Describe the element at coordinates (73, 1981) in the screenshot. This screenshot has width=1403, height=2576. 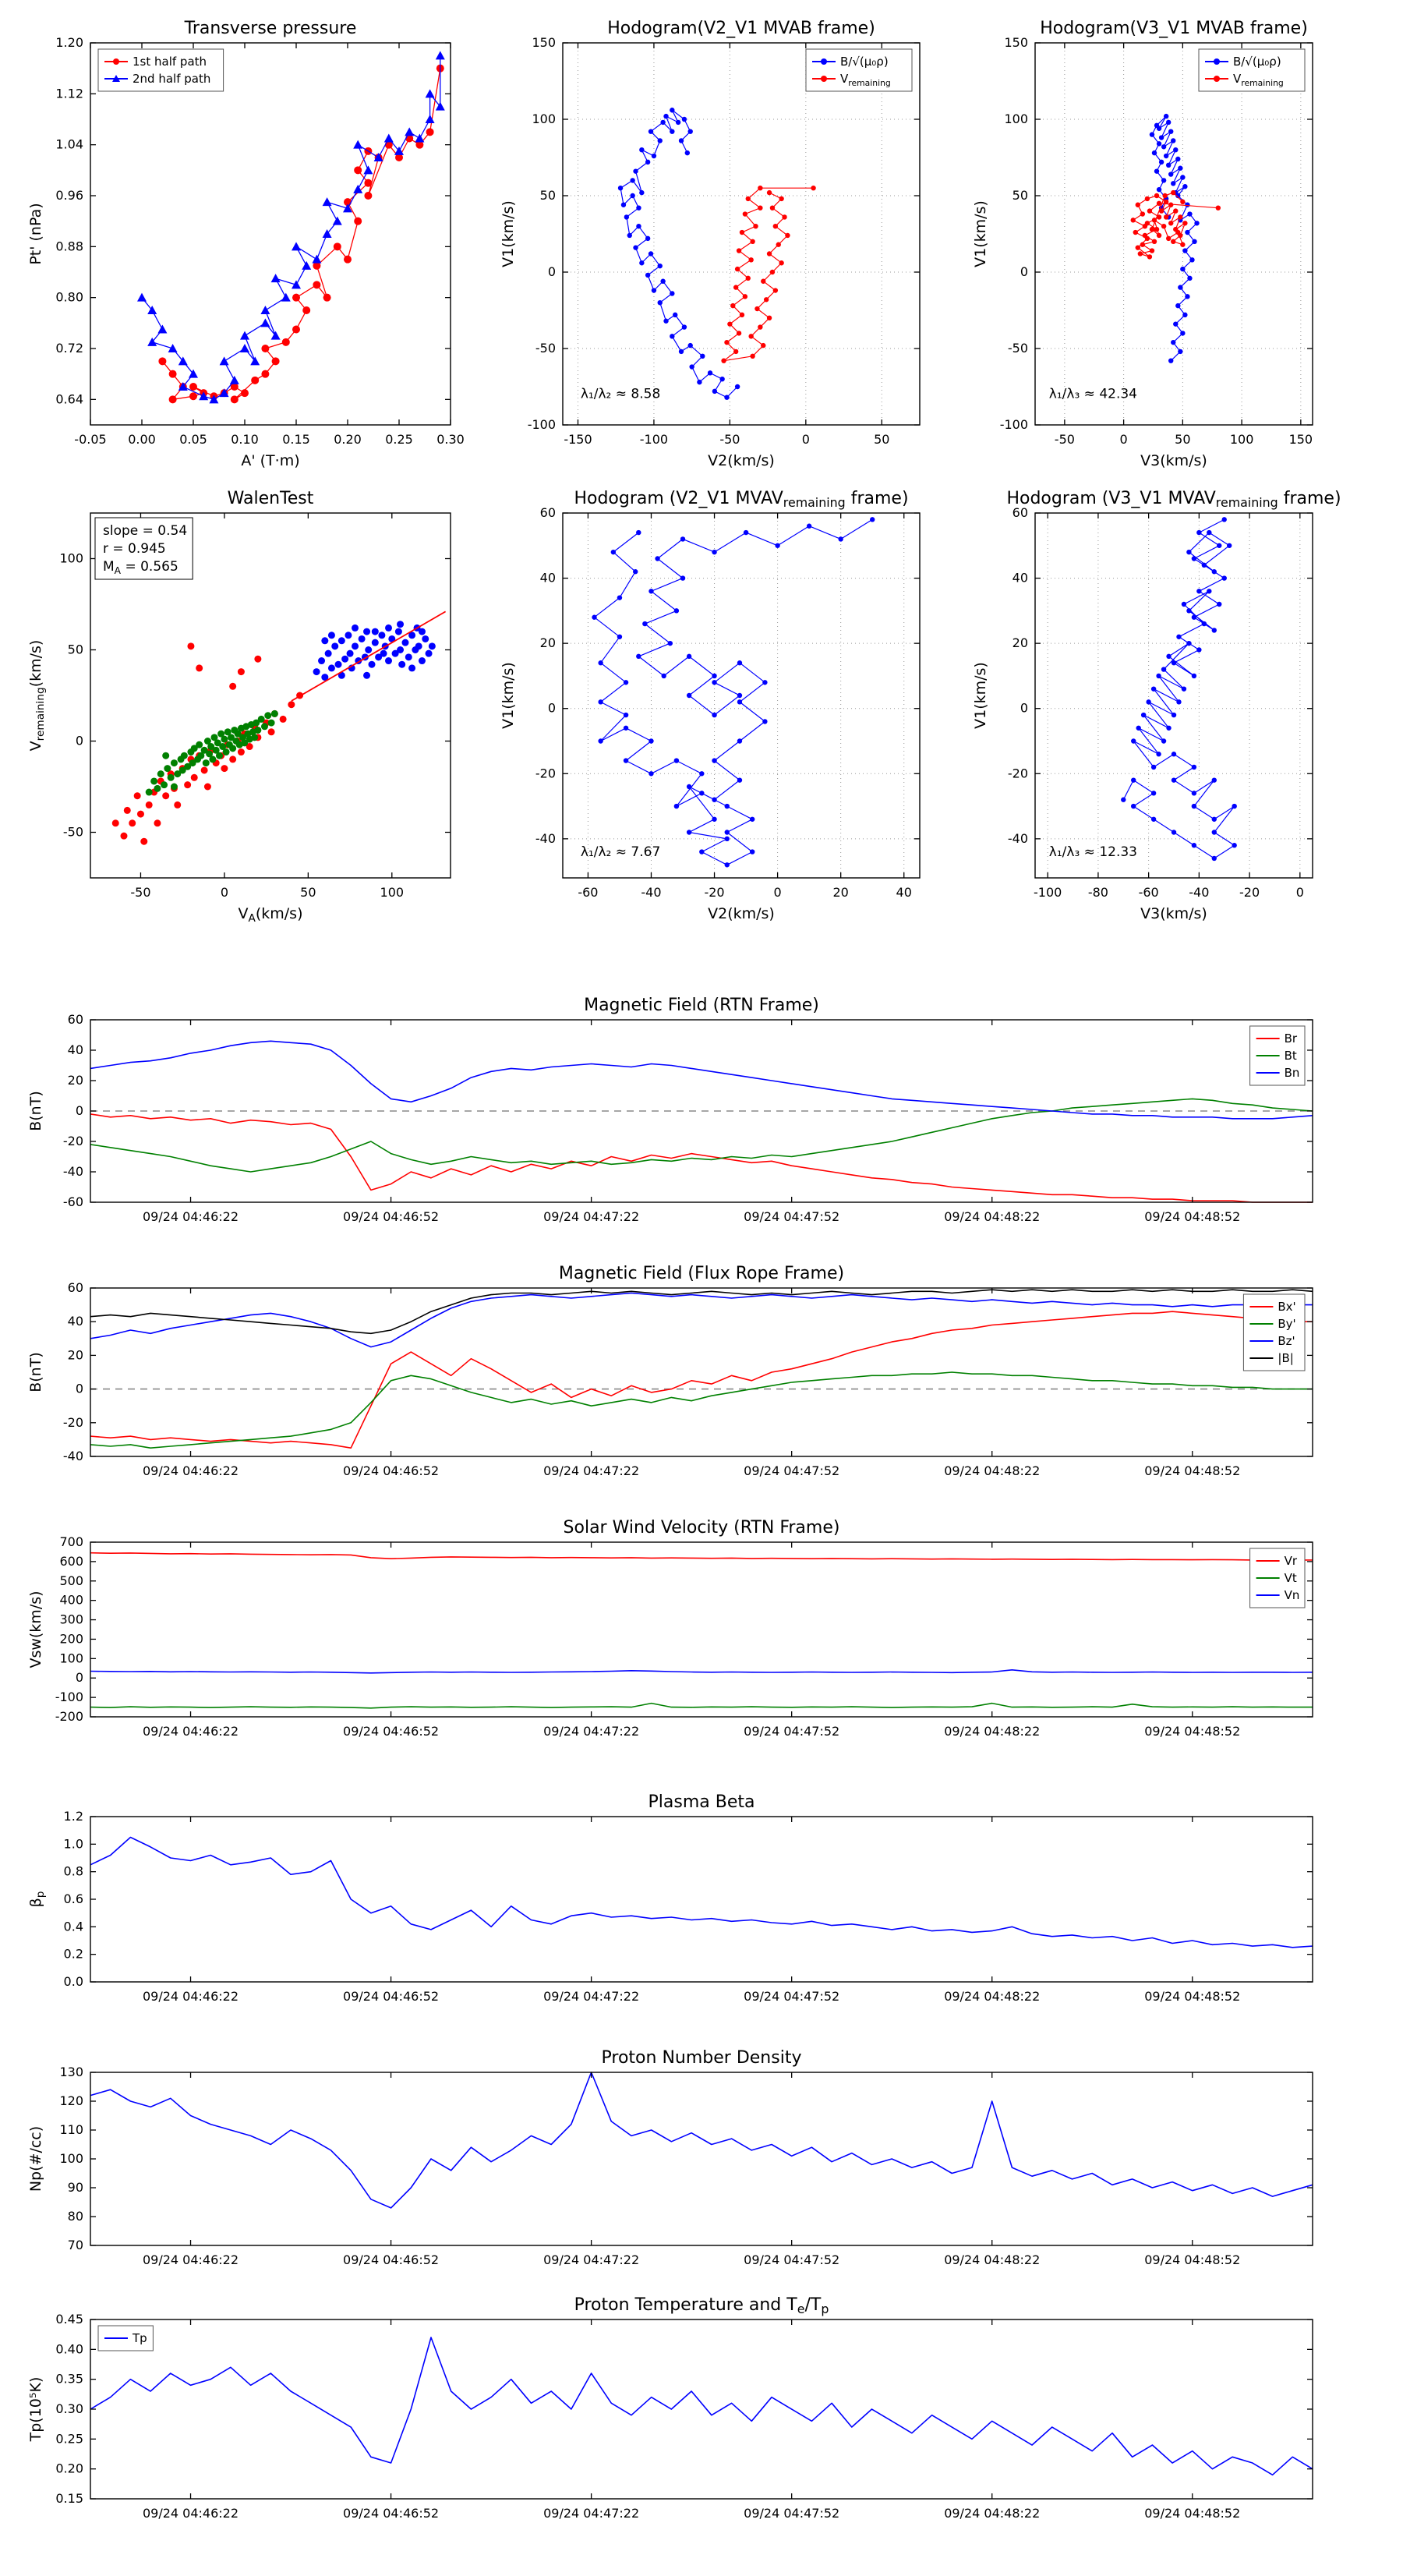
I see `y-tick-label: 0.0` at that location.